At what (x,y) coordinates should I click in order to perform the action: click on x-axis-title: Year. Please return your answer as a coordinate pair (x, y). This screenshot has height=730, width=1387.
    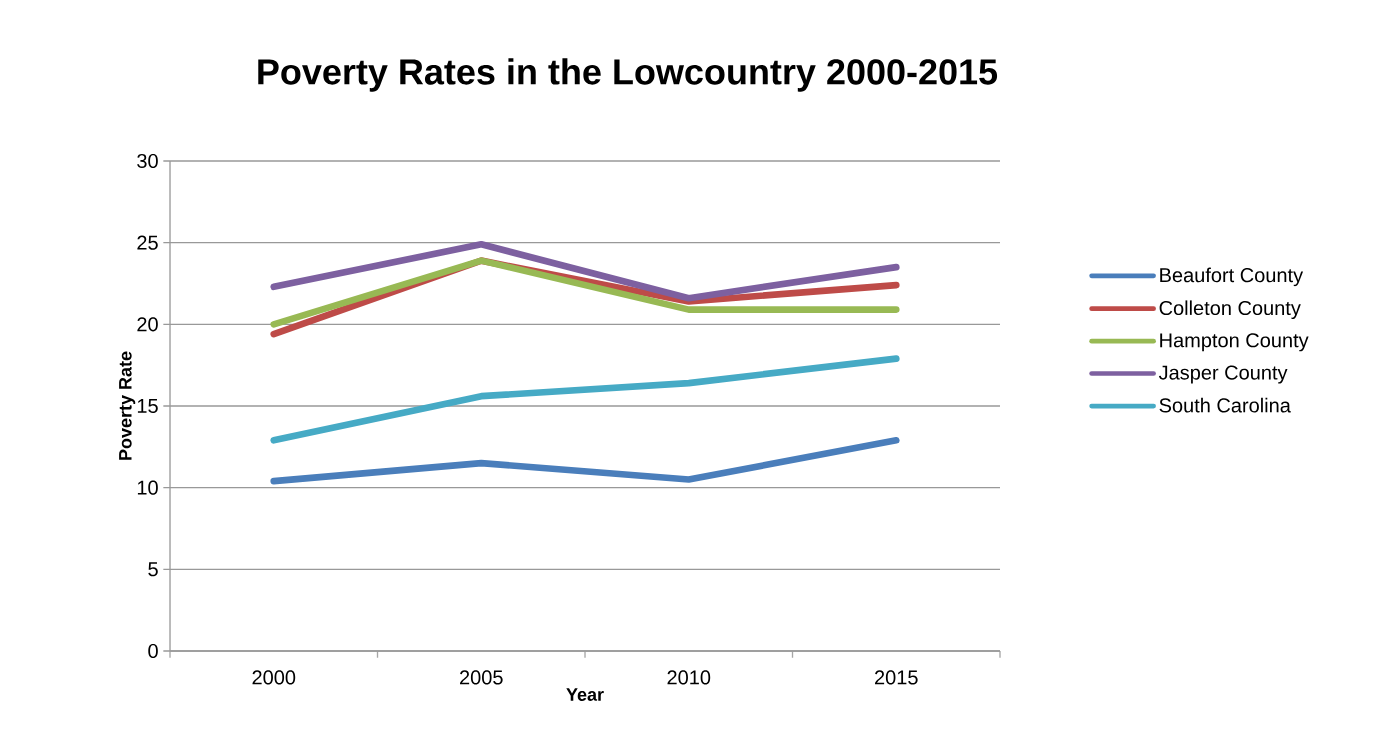
    Looking at the image, I should click on (585, 694).